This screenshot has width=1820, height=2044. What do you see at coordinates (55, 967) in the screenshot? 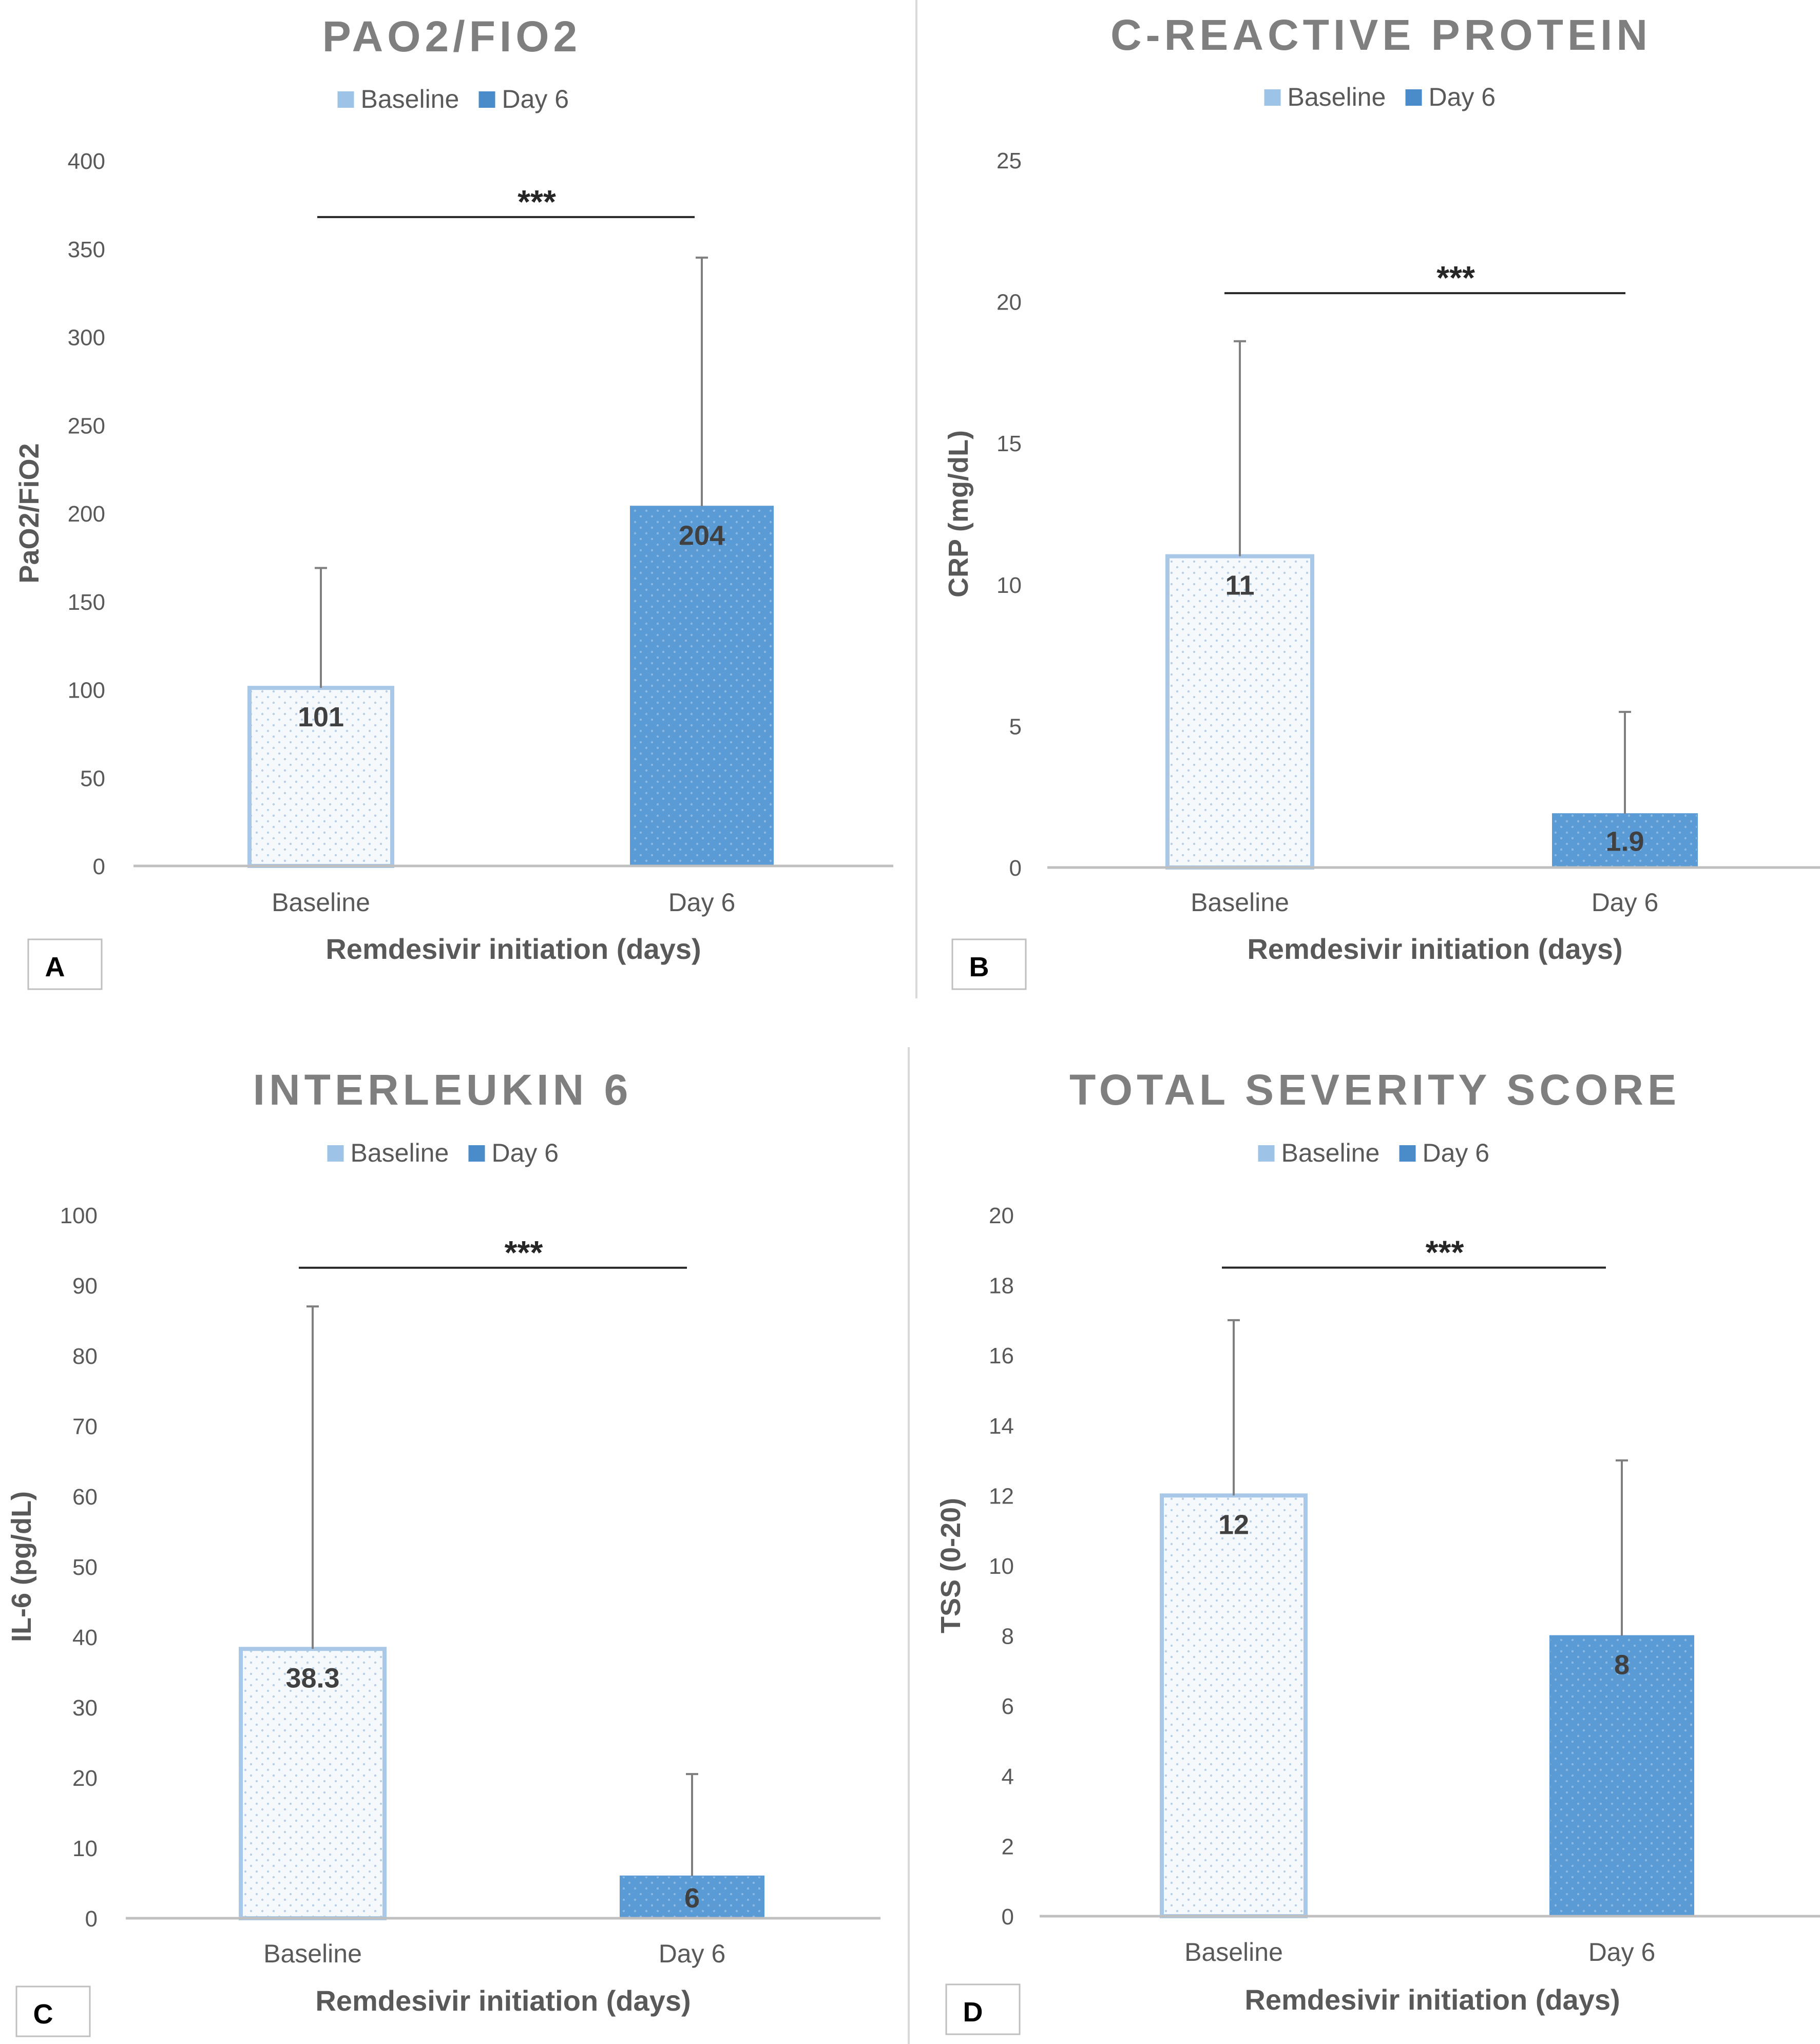
I see `panel-letter: A` at bounding box center [55, 967].